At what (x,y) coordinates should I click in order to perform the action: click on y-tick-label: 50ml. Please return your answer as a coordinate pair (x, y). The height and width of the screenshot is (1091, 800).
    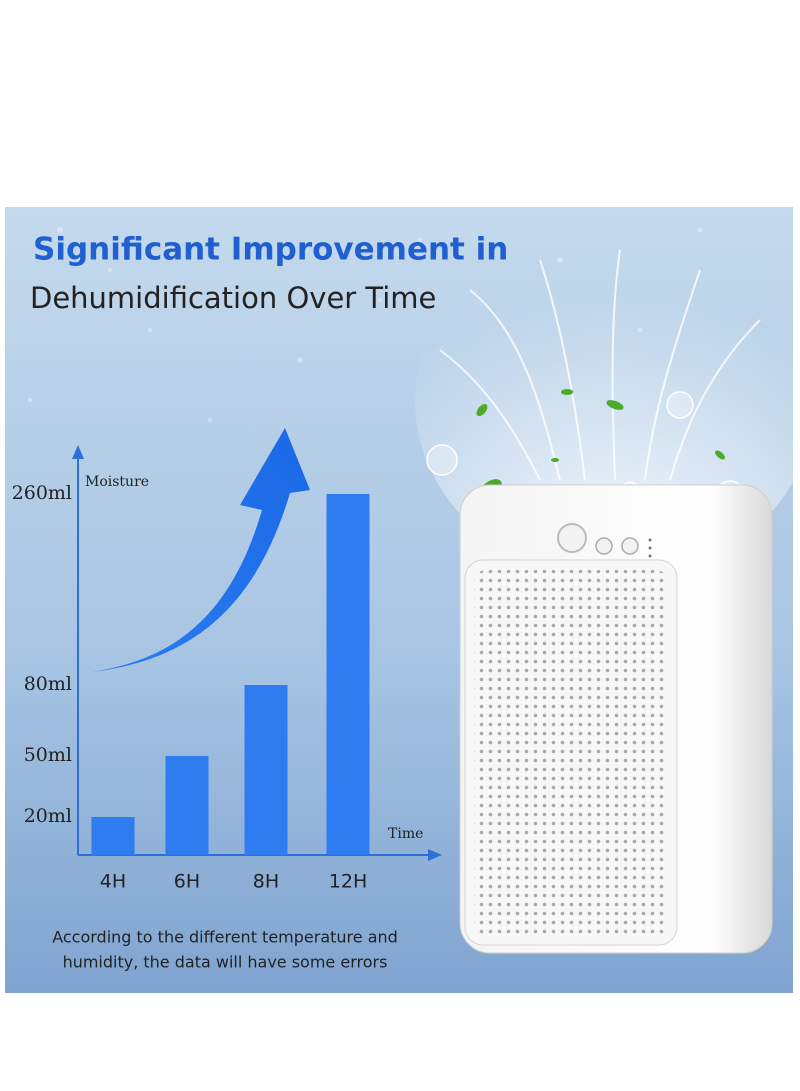
    Looking at the image, I should click on (48, 755).